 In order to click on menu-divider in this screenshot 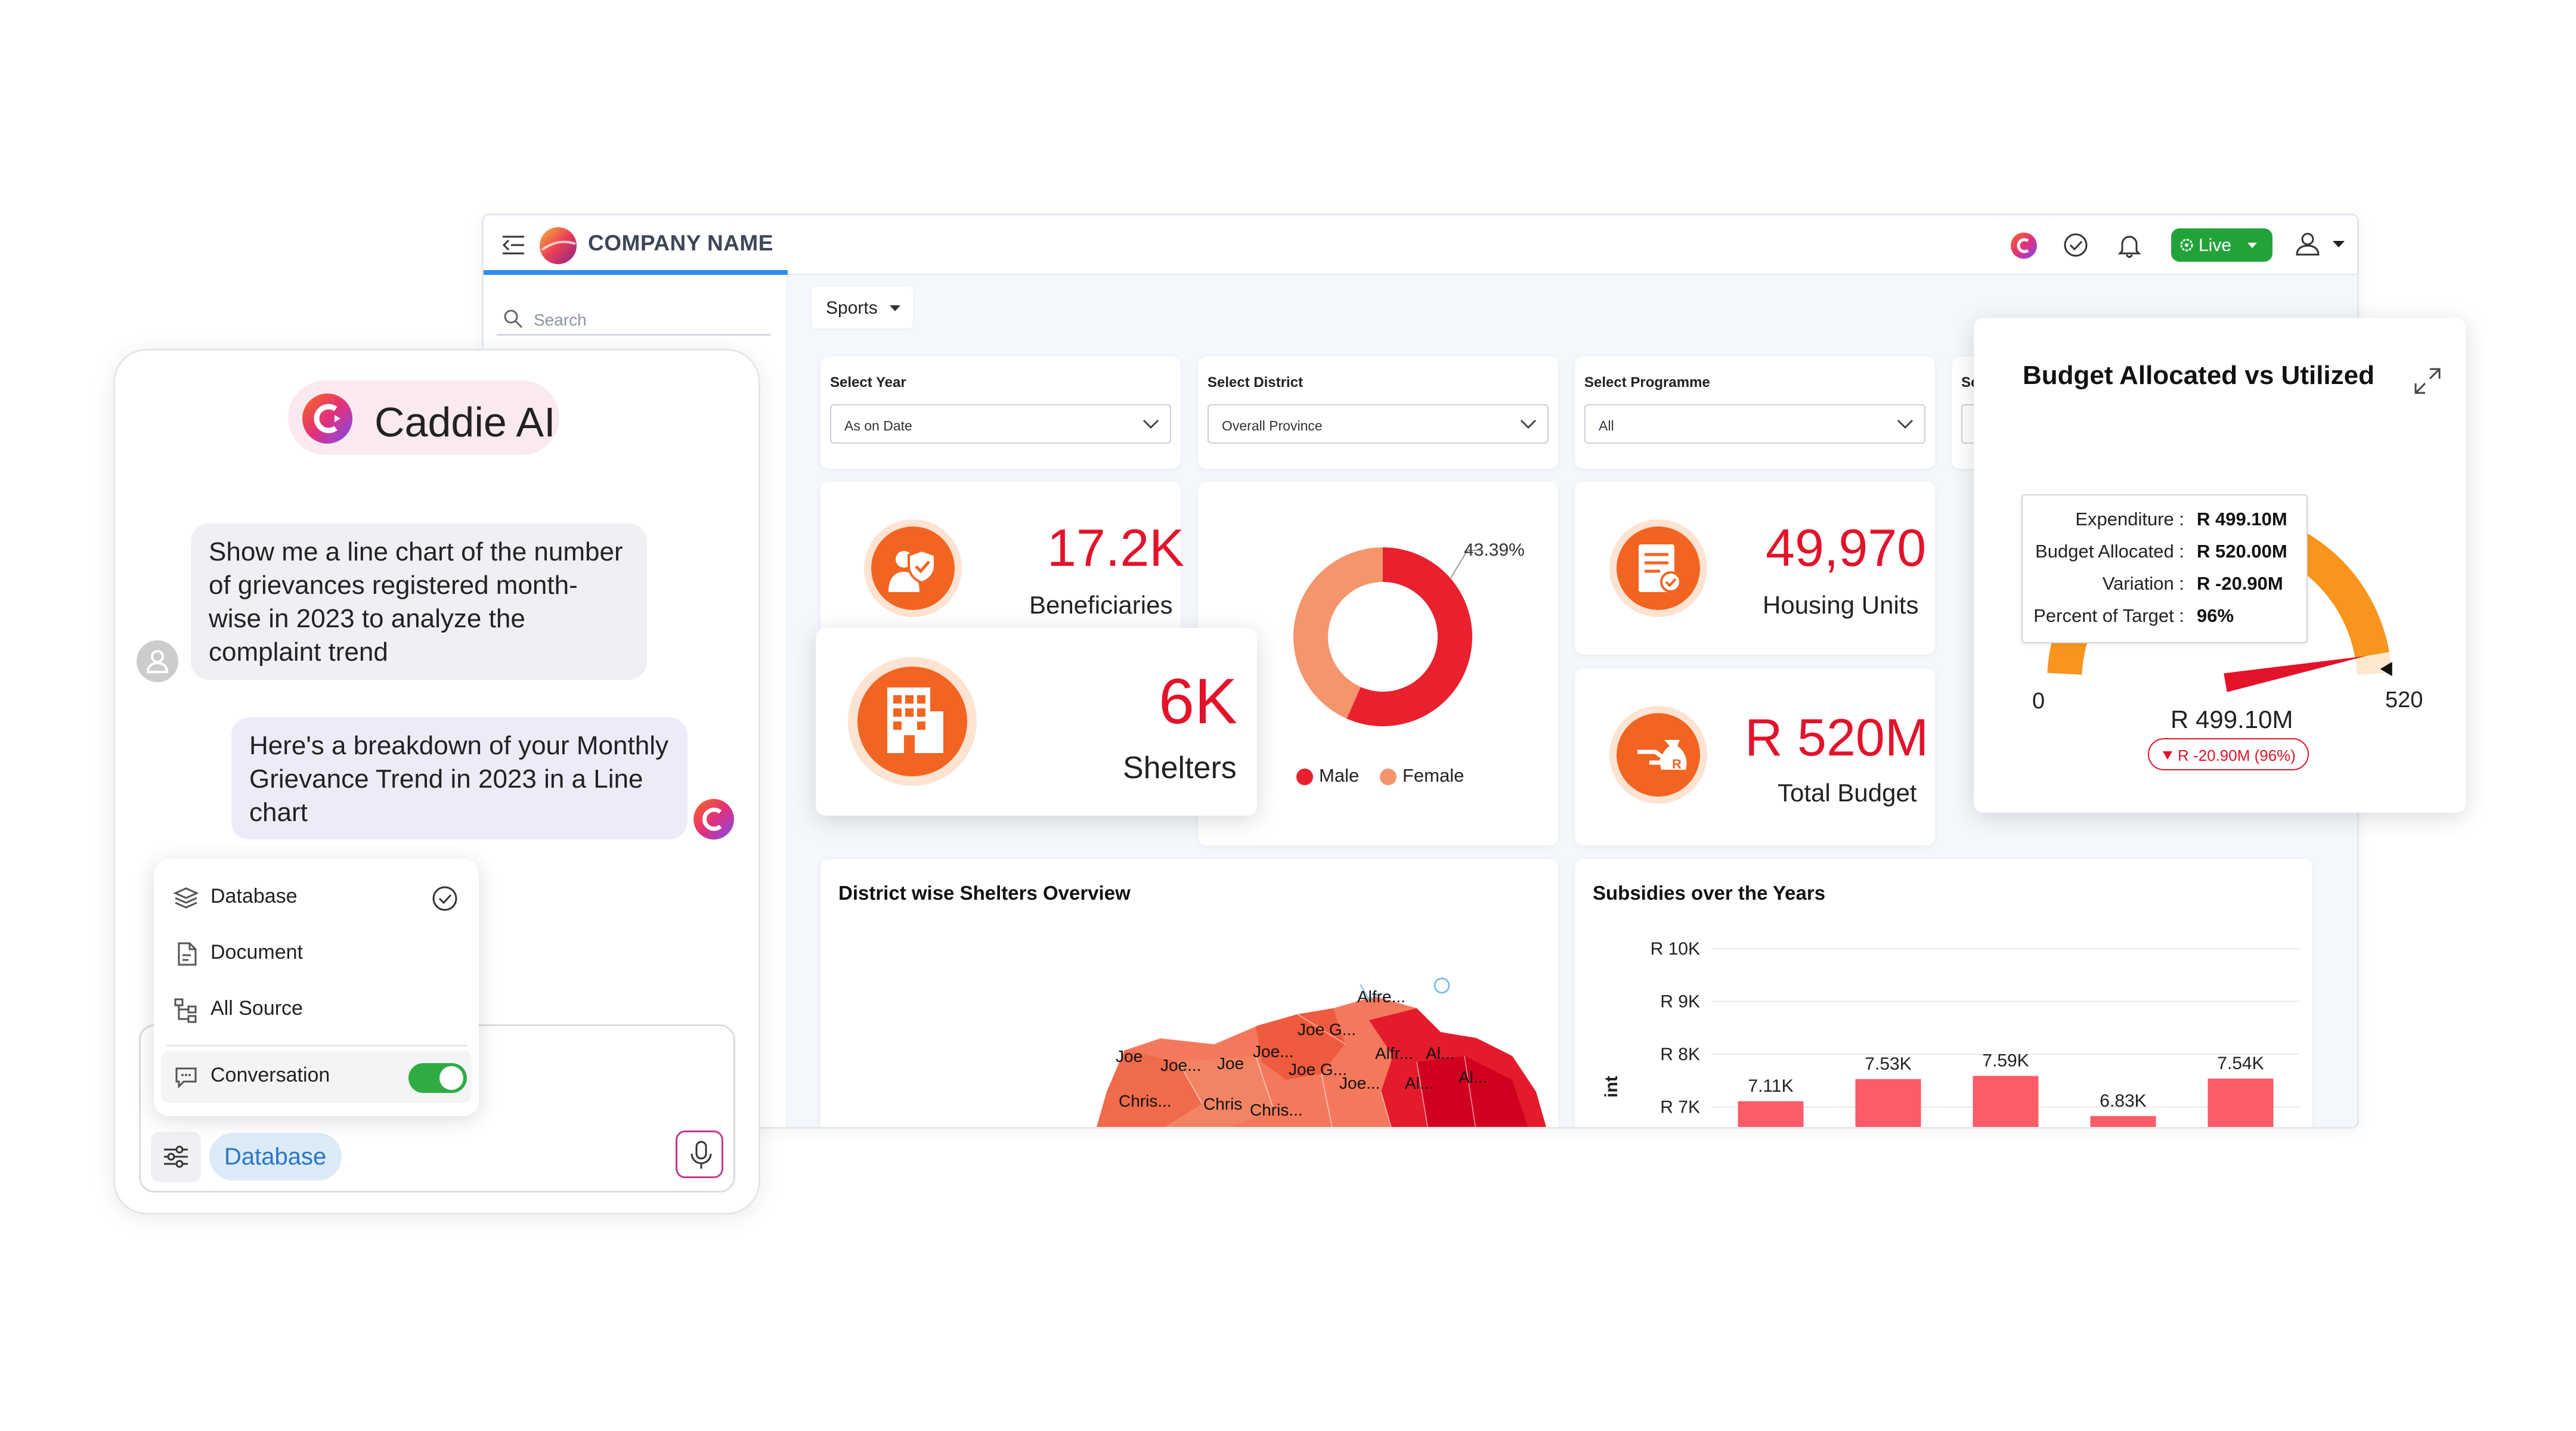, I will do `click(316, 1045)`.